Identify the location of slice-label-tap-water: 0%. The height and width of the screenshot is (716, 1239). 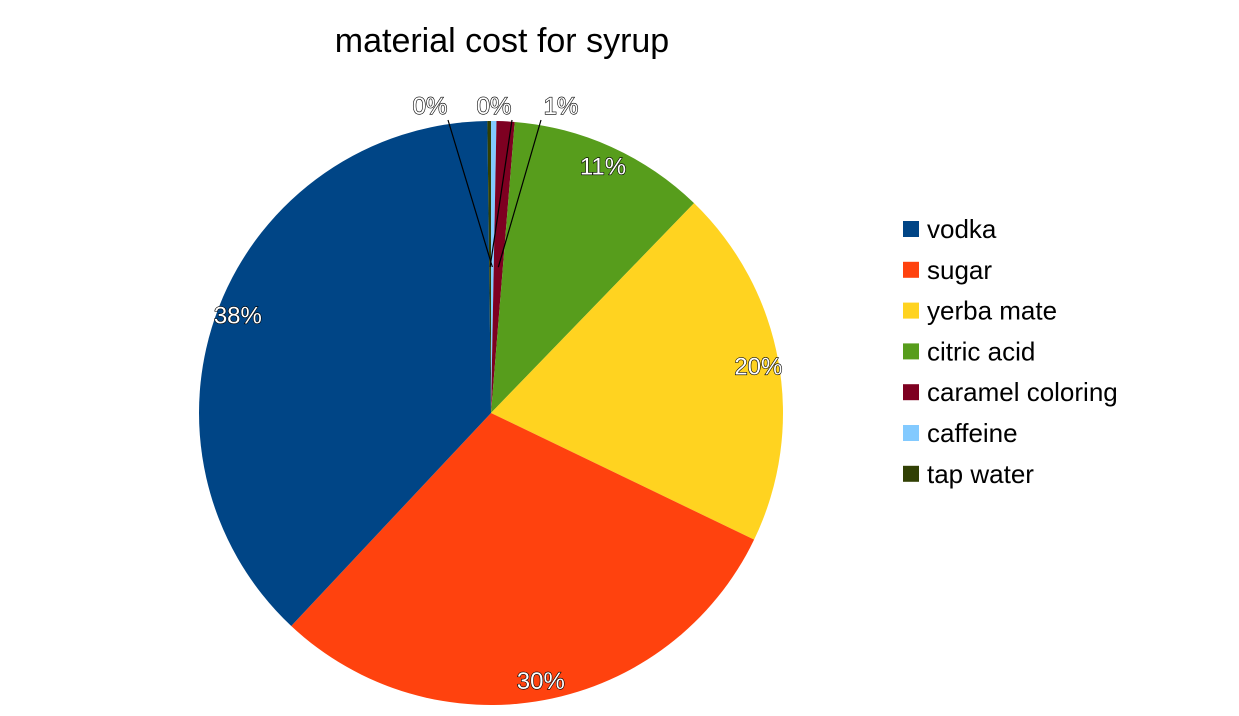
(494, 106).